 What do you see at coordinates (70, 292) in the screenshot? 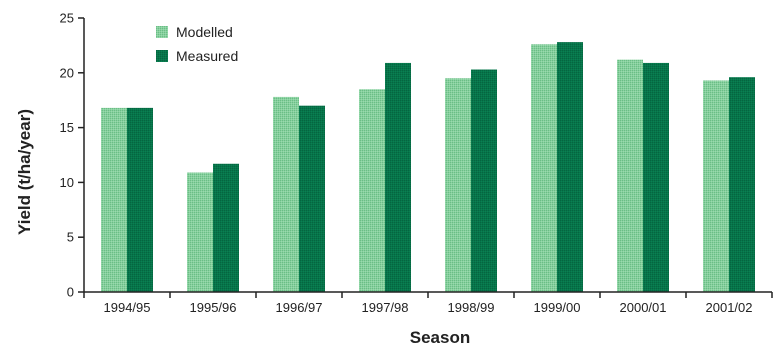
I see `y-tick-label: 0` at bounding box center [70, 292].